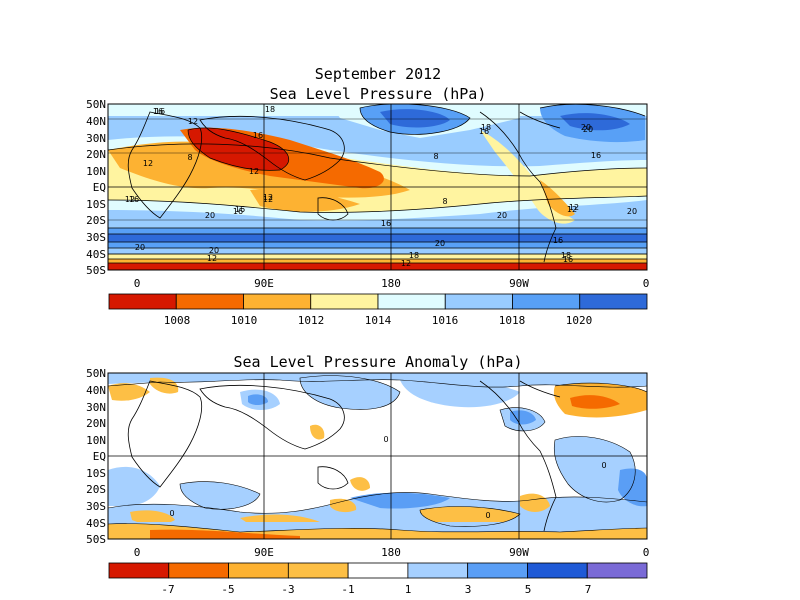 This screenshot has width=800, height=600. I want to click on colorbar-tick-label: 1010, so click(244, 320).